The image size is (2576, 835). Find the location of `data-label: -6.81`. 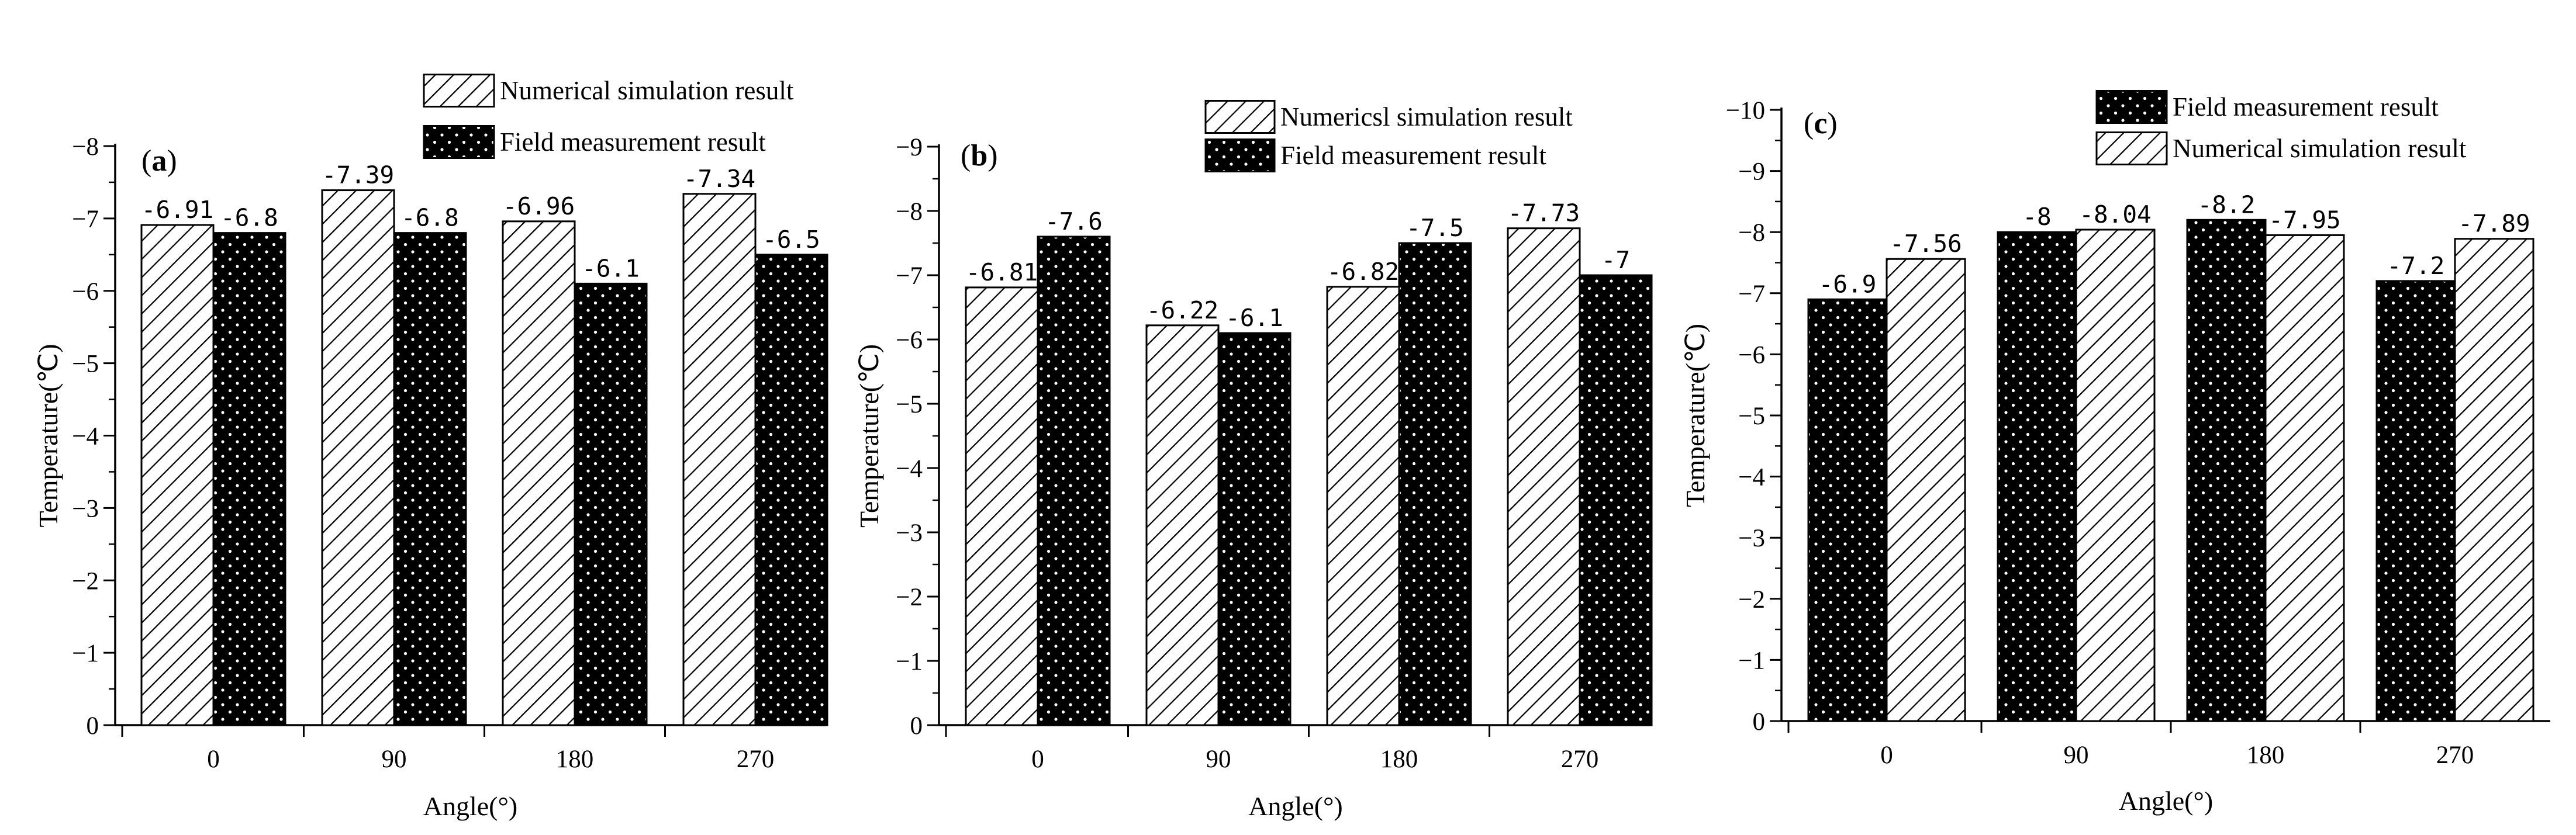

data-label: -6.81 is located at coordinates (1002, 272).